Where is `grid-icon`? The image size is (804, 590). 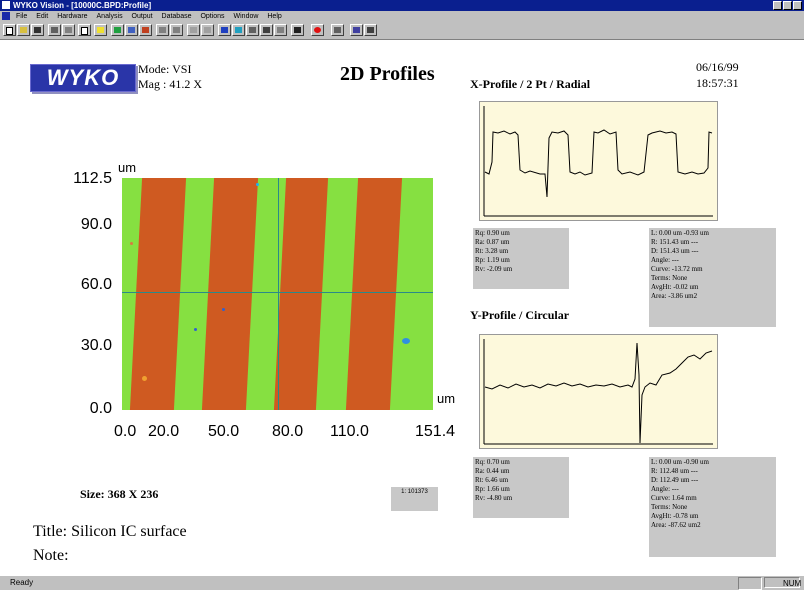 grid-icon is located at coordinates (131, 30).